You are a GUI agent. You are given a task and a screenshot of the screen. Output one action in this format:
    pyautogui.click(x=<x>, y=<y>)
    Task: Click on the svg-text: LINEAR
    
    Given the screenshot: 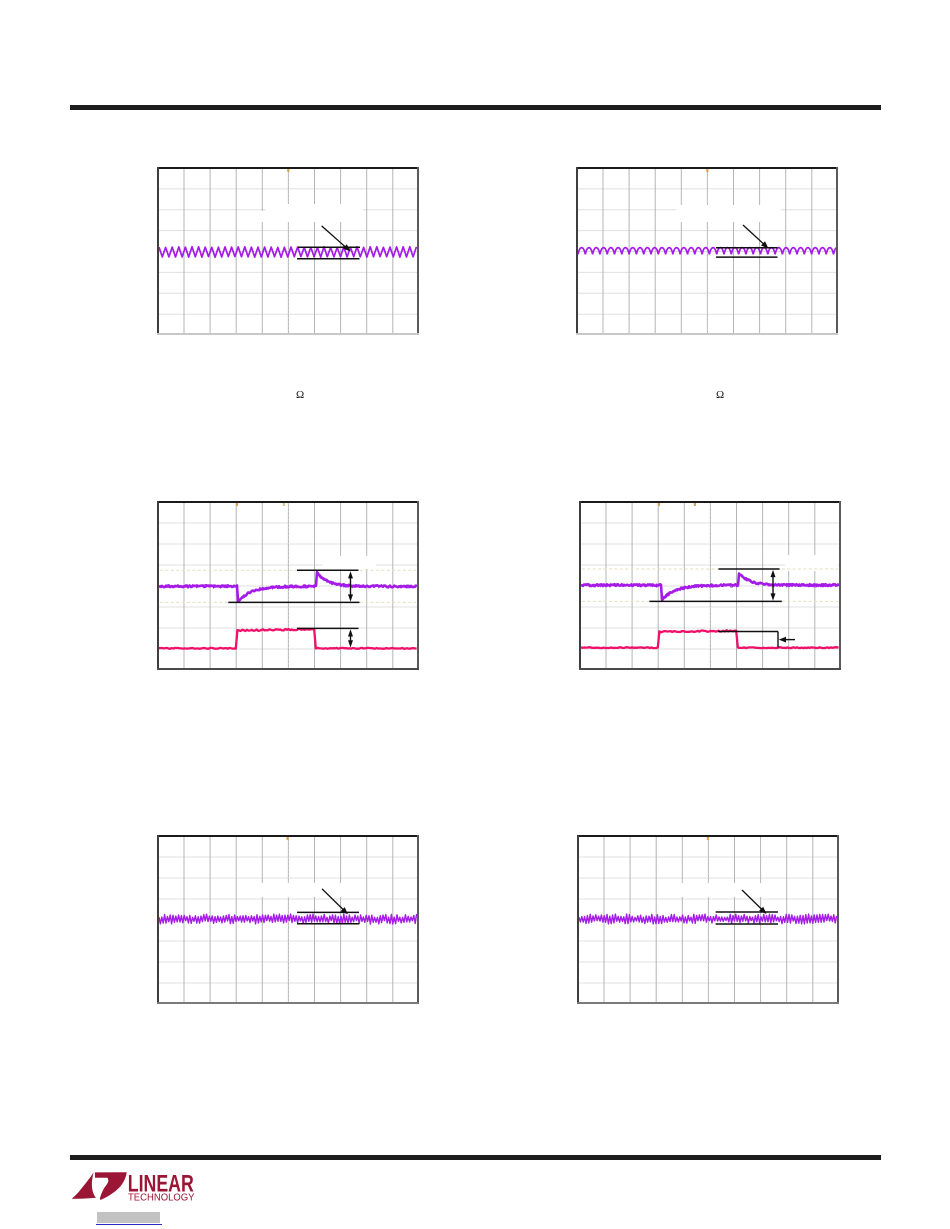 What is the action you would take?
    pyautogui.click(x=161, y=1184)
    